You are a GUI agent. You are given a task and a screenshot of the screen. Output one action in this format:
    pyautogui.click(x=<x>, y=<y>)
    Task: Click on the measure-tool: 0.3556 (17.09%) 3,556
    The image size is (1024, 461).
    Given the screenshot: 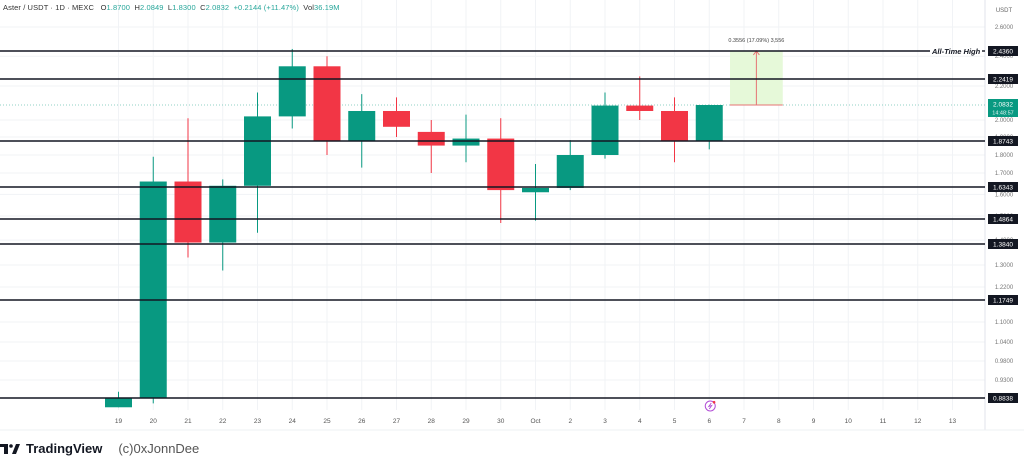 What is the action you would take?
    pyautogui.click(x=756, y=72)
    